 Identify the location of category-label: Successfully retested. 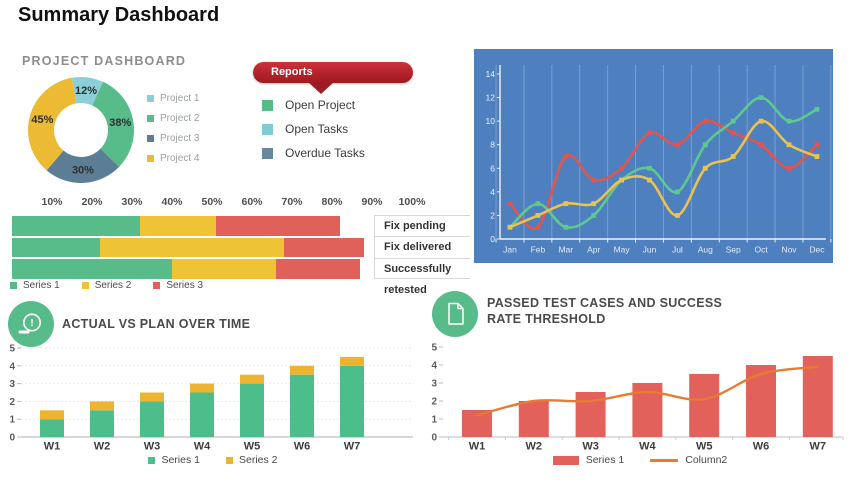
(422, 276).